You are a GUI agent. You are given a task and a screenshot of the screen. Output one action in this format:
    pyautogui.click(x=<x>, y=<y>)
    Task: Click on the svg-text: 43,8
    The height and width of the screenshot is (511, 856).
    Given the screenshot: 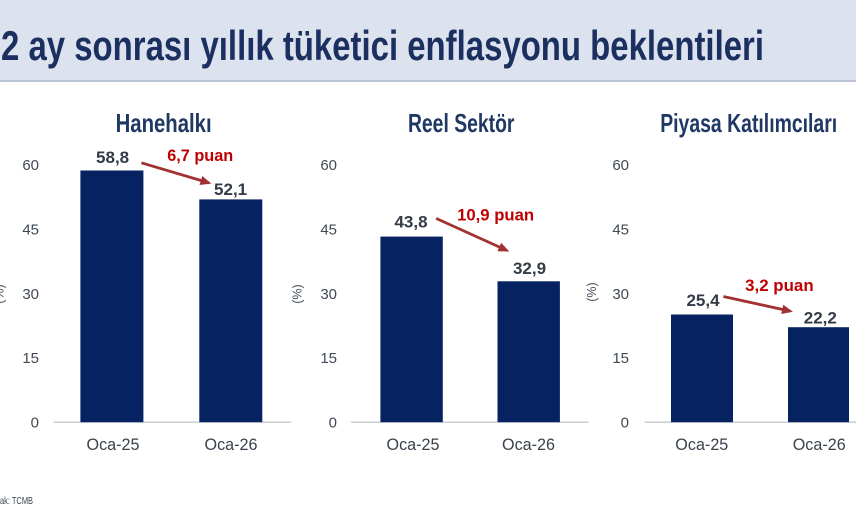 What is the action you would take?
    pyautogui.click(x=410, y=222)
    